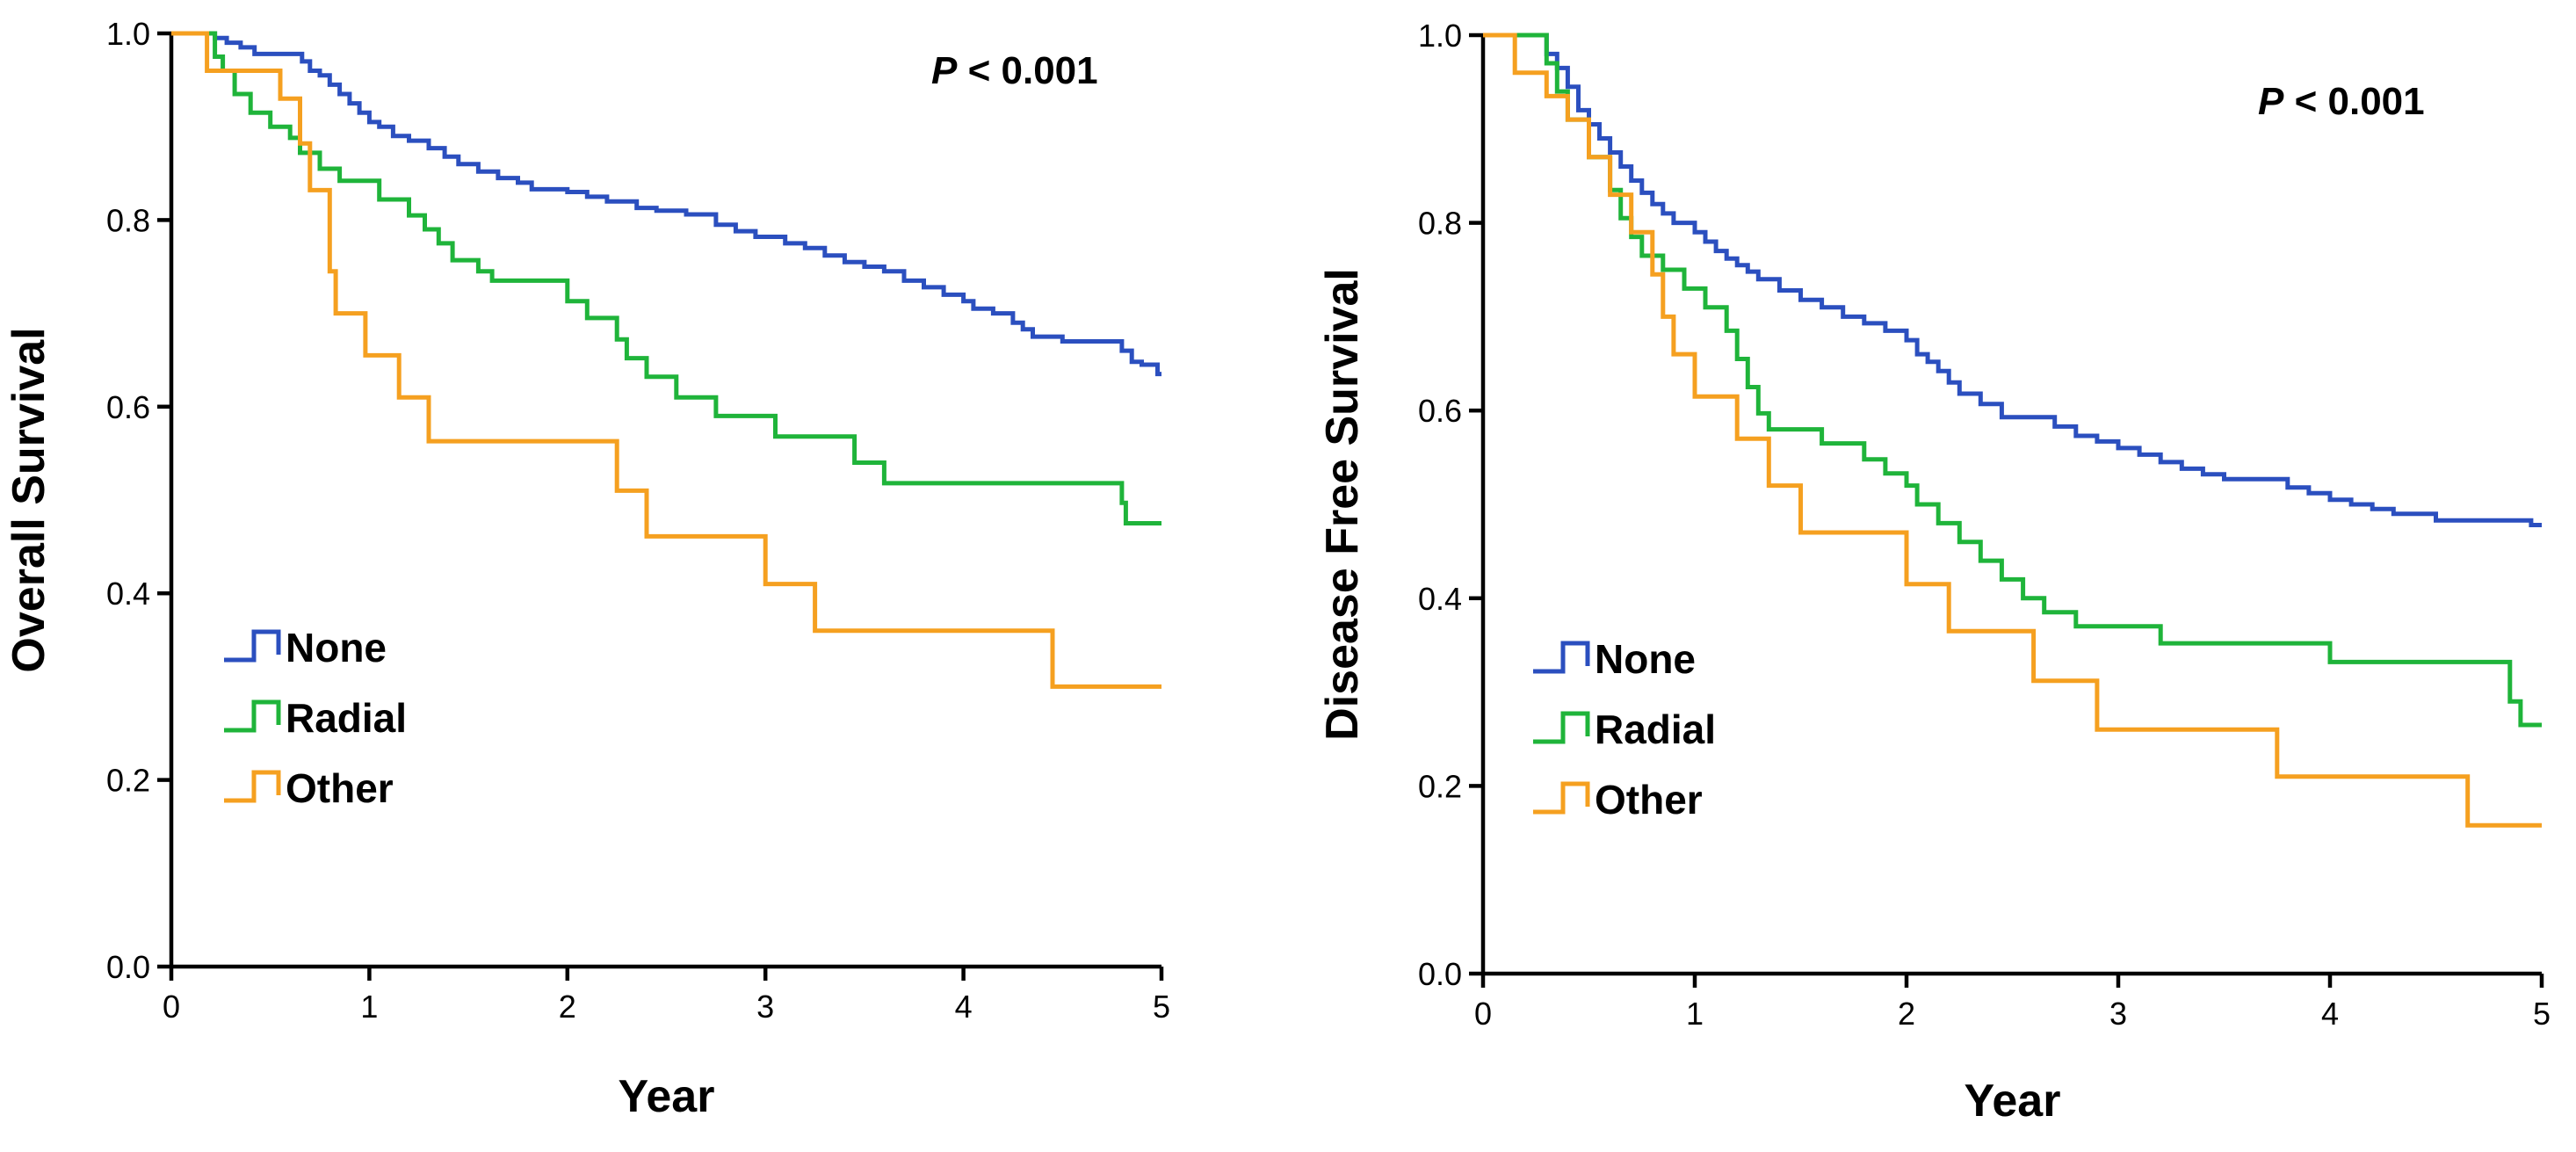 This screenshot has width=2576, height=1152. I want to click on y-axis-title: Disease Free Survival, so click(1342, 504).